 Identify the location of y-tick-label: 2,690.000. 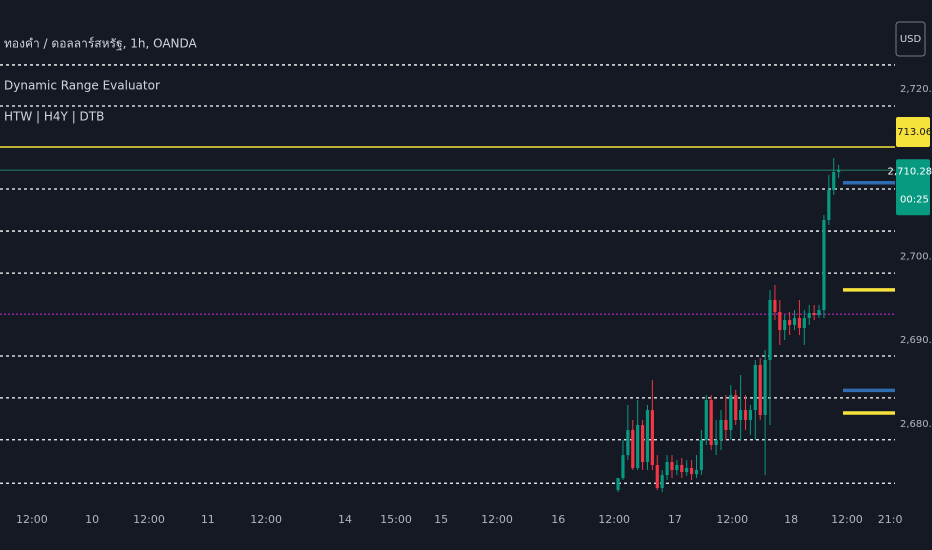
(916, 340).